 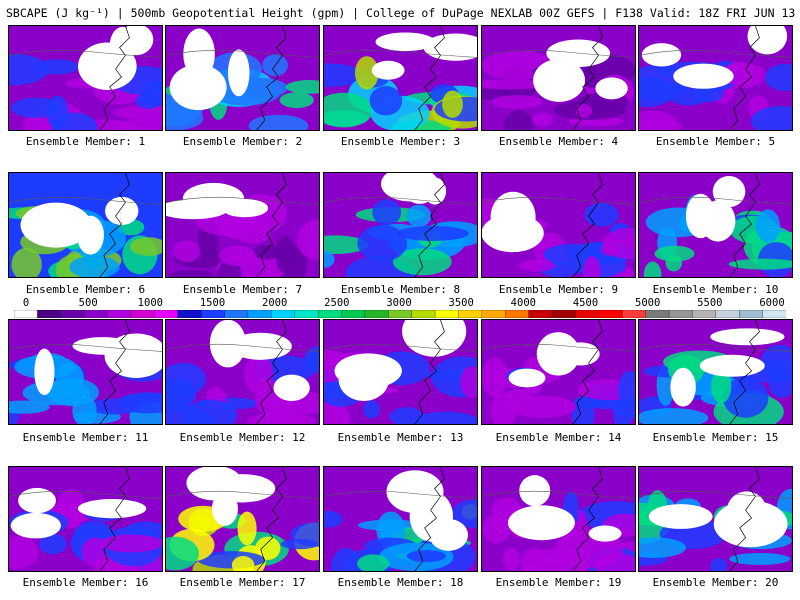 What do you see at coordinates (400, 437) in the screenshot?
I see `ensemble-member-label: Ensemble Member: 13` at bounding box center [400, 437].